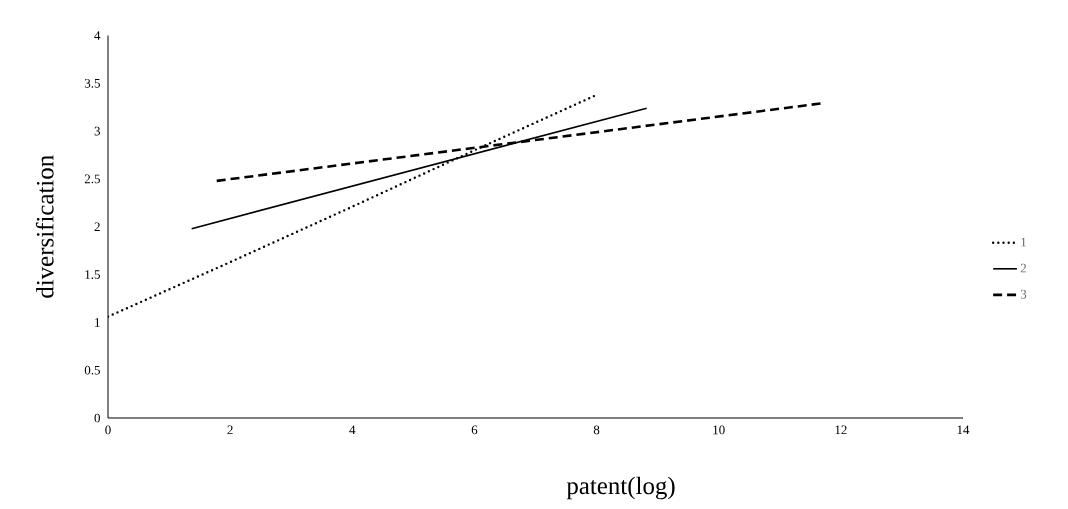 The height and width of the screenshot is (509, 1068). Describe the element at coordinates (97, 227) in the screenshot. I see `y-tick-label: 2` at that location.